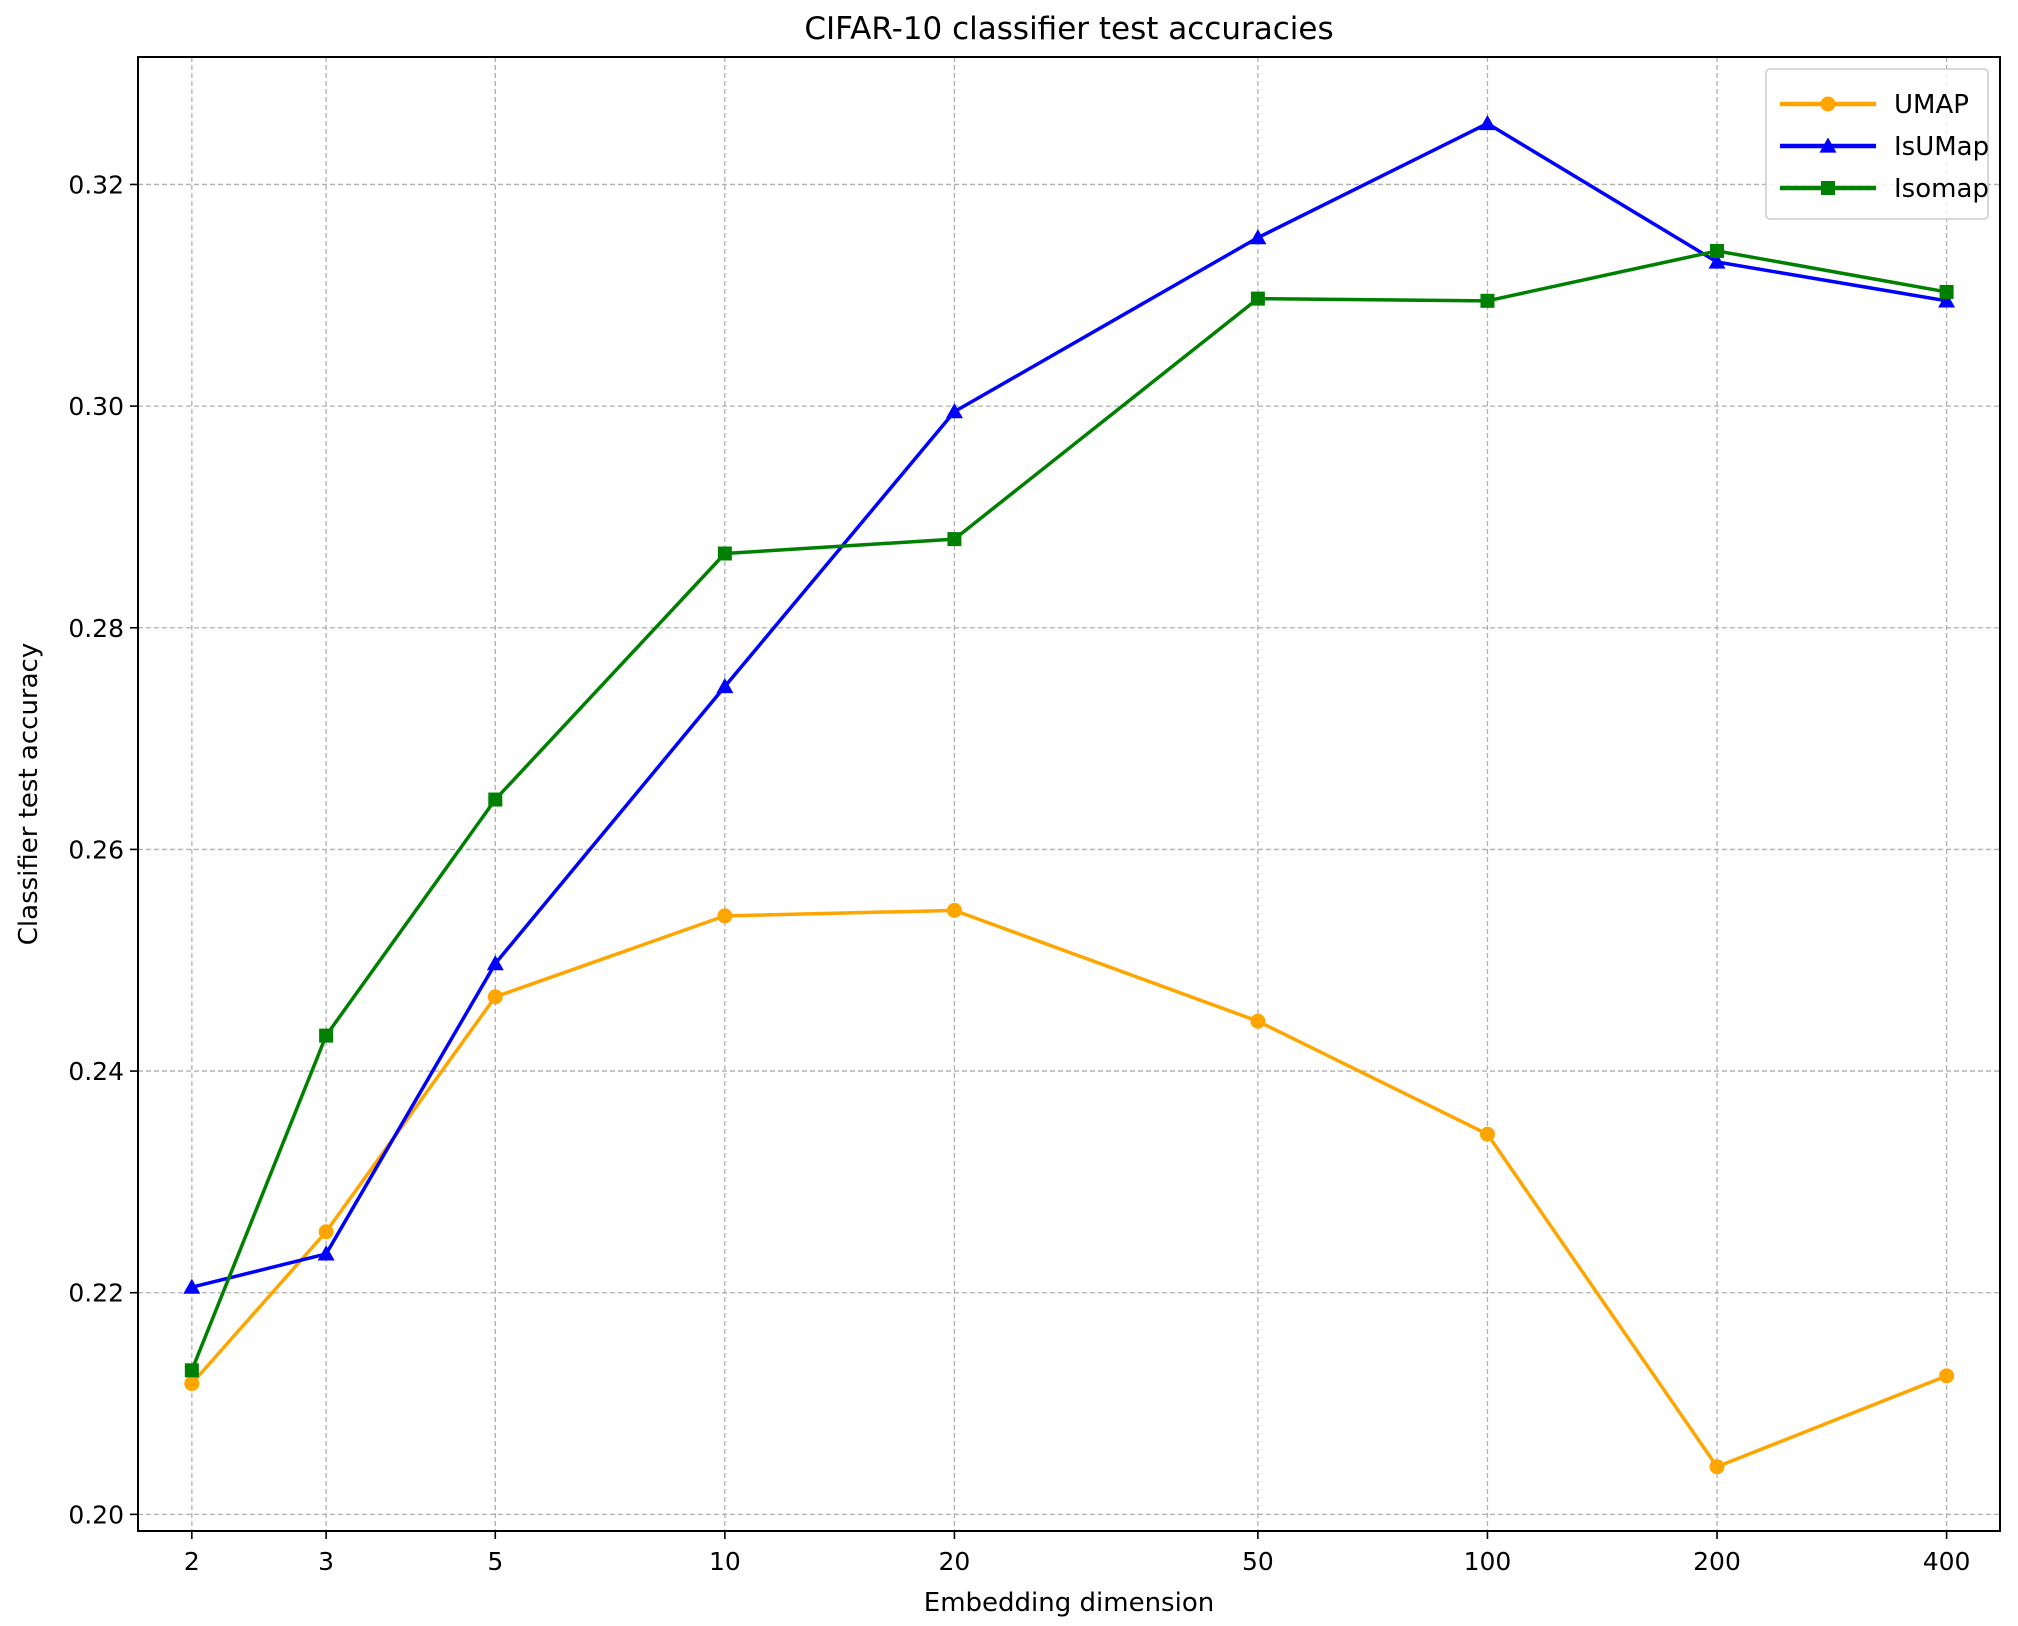 This screenshot has width=2018, height=1626. What do you see at coordinates (1874, 105) in the screenshot?
I see `legend-item-umap: UMAP` at bounding box center [1874, 105].